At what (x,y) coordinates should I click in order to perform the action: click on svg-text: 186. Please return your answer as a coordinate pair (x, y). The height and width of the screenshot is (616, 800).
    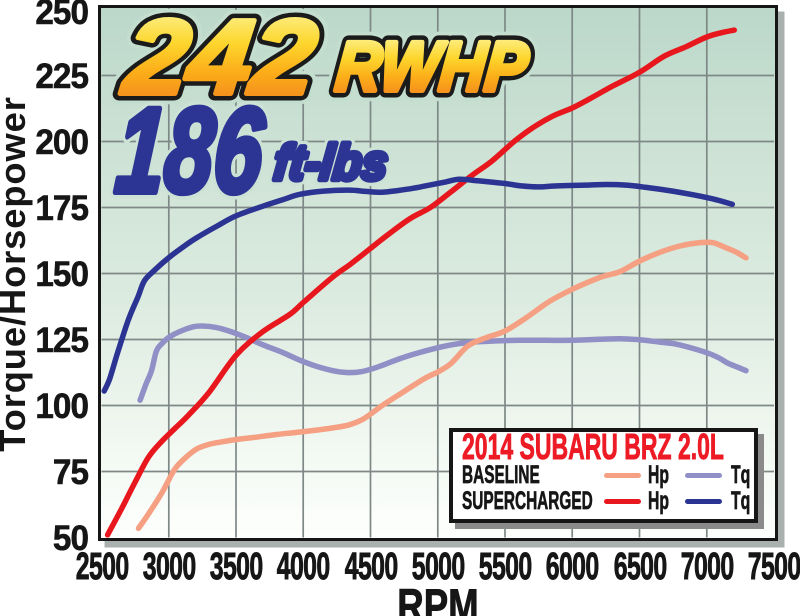
    Looking at the image, I should click on (190, 150).